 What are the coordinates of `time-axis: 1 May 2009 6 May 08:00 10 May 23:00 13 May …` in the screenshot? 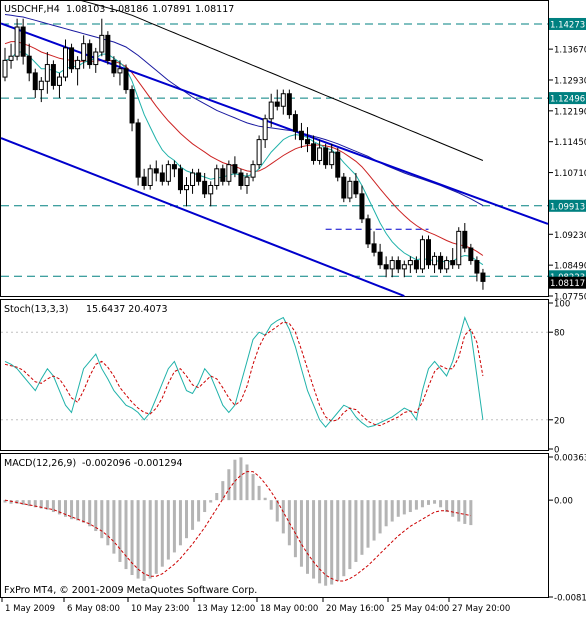 It's located at (255, 606).